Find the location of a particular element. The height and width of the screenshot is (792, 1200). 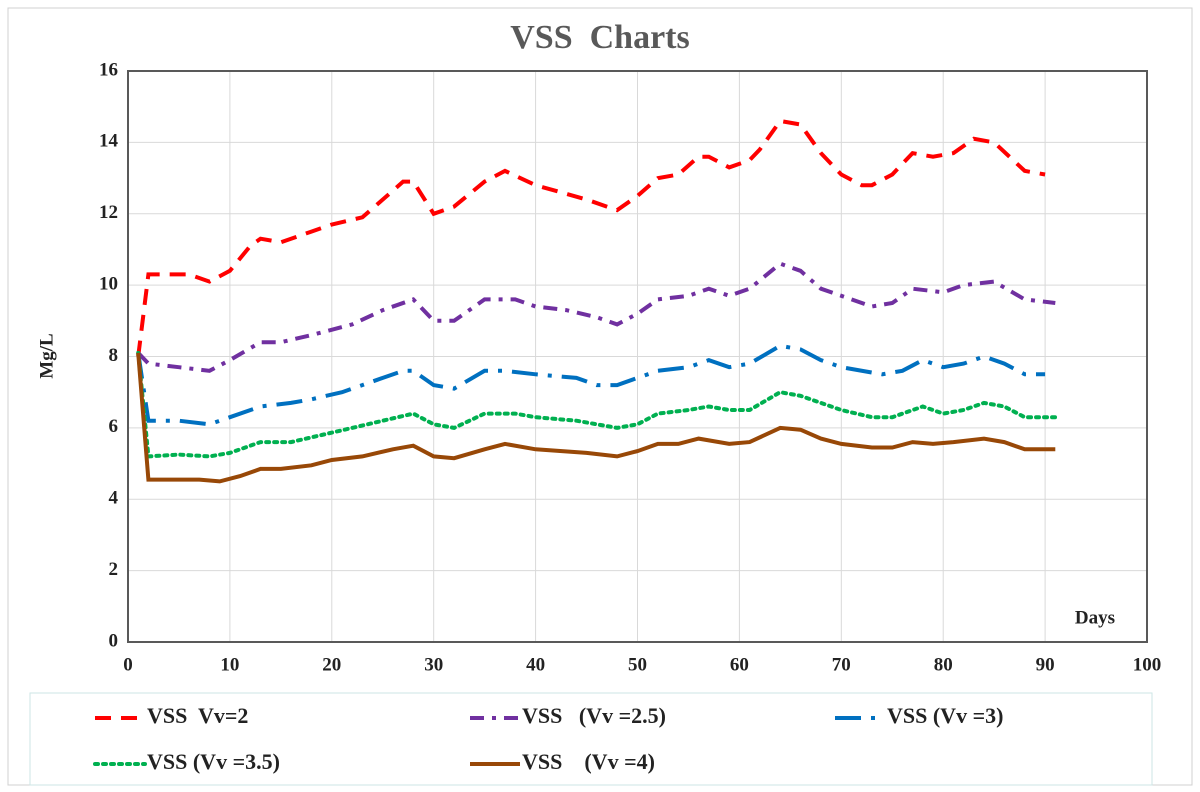

y-tick-label: 2 is located at coordinates (114, 569).